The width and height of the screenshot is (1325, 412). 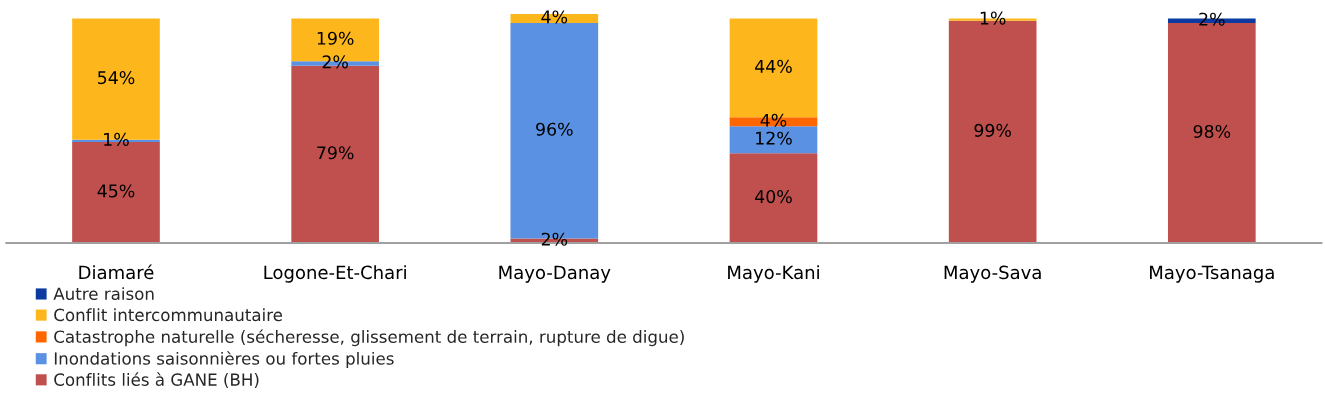 What do you see at coordinates (1212, 274) in the screenshot?
I see `x-tick-label: Mayo-Tsanaga` at bounding box center [1212, 274].